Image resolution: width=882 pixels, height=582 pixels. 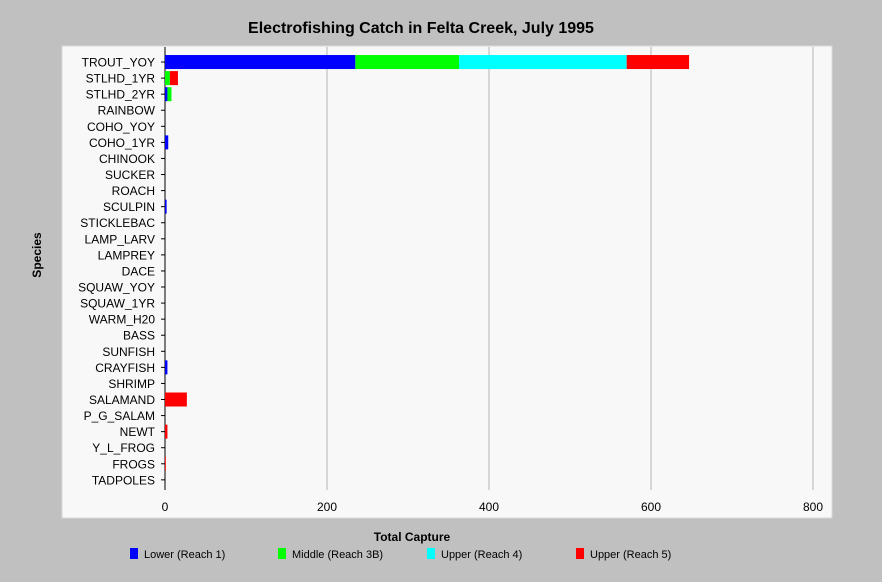 I want to click on legend-label: Upper (Reach 5), so click(x=630, y=555).